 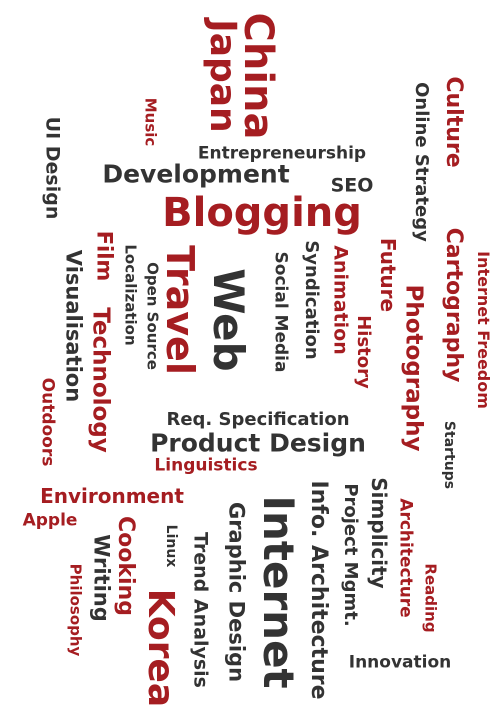 What do you see at coordinates (150, 122) in the screenshot?
I see `word-music: Music` at bounding box center [150, 122].